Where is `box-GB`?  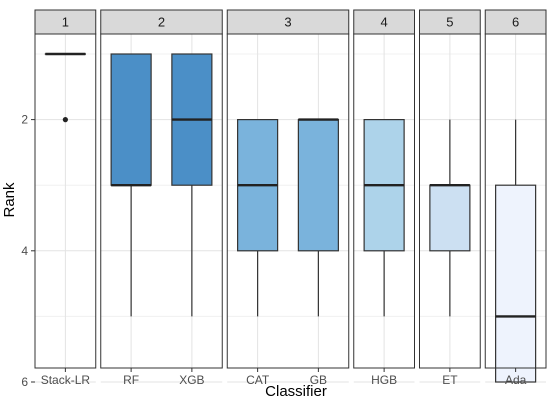
box-GB is located at coordinates (318, 217).